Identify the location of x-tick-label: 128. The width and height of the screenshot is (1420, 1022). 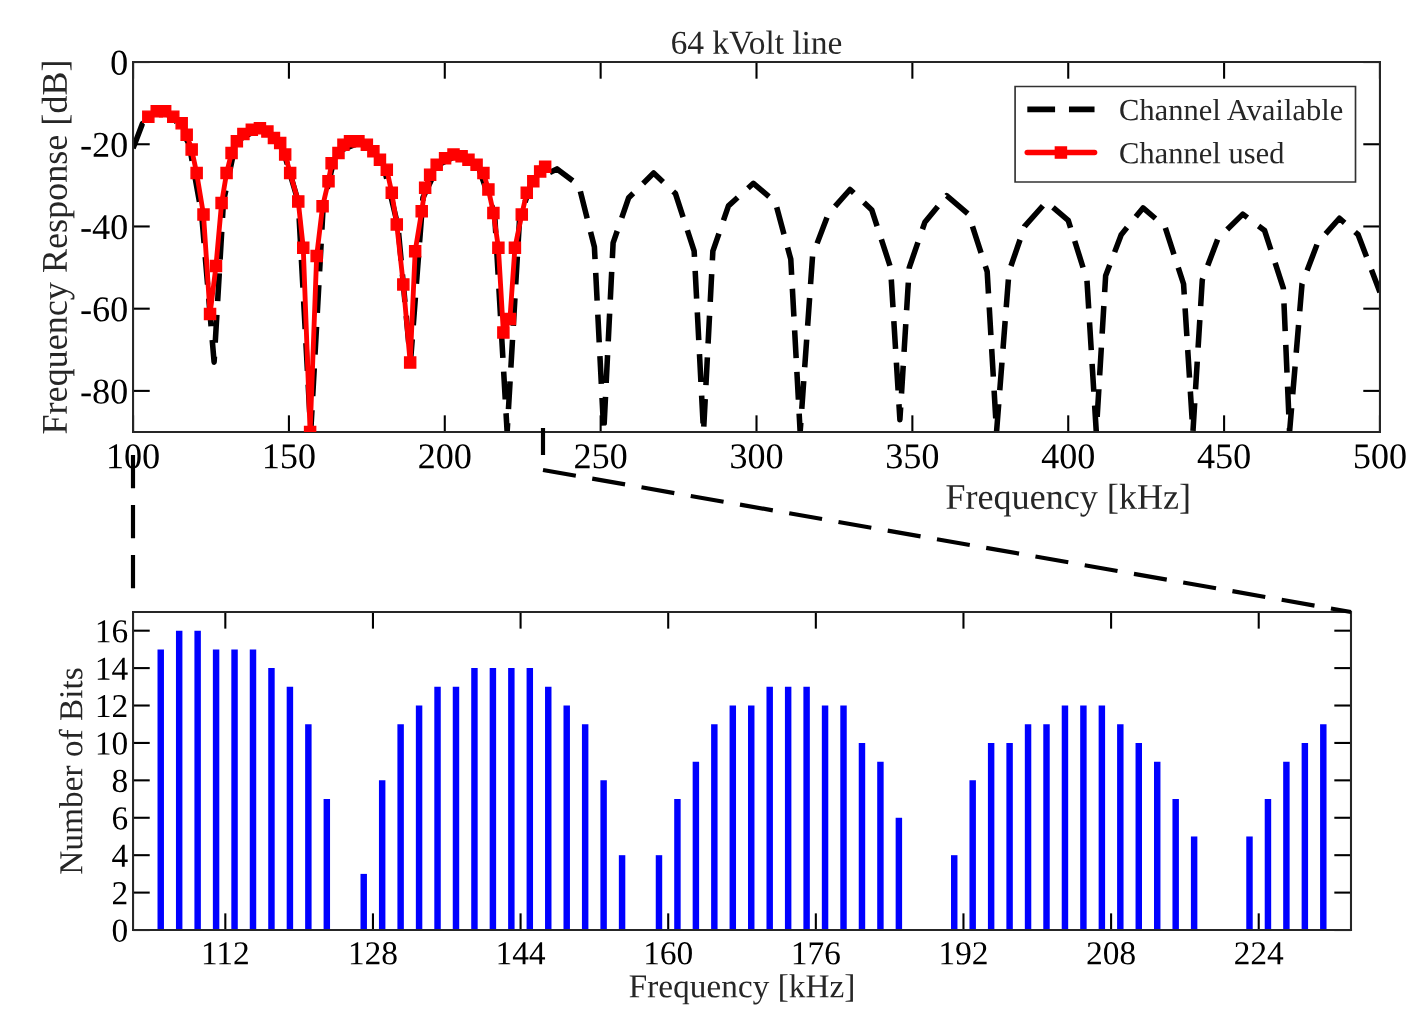
(373, 953).